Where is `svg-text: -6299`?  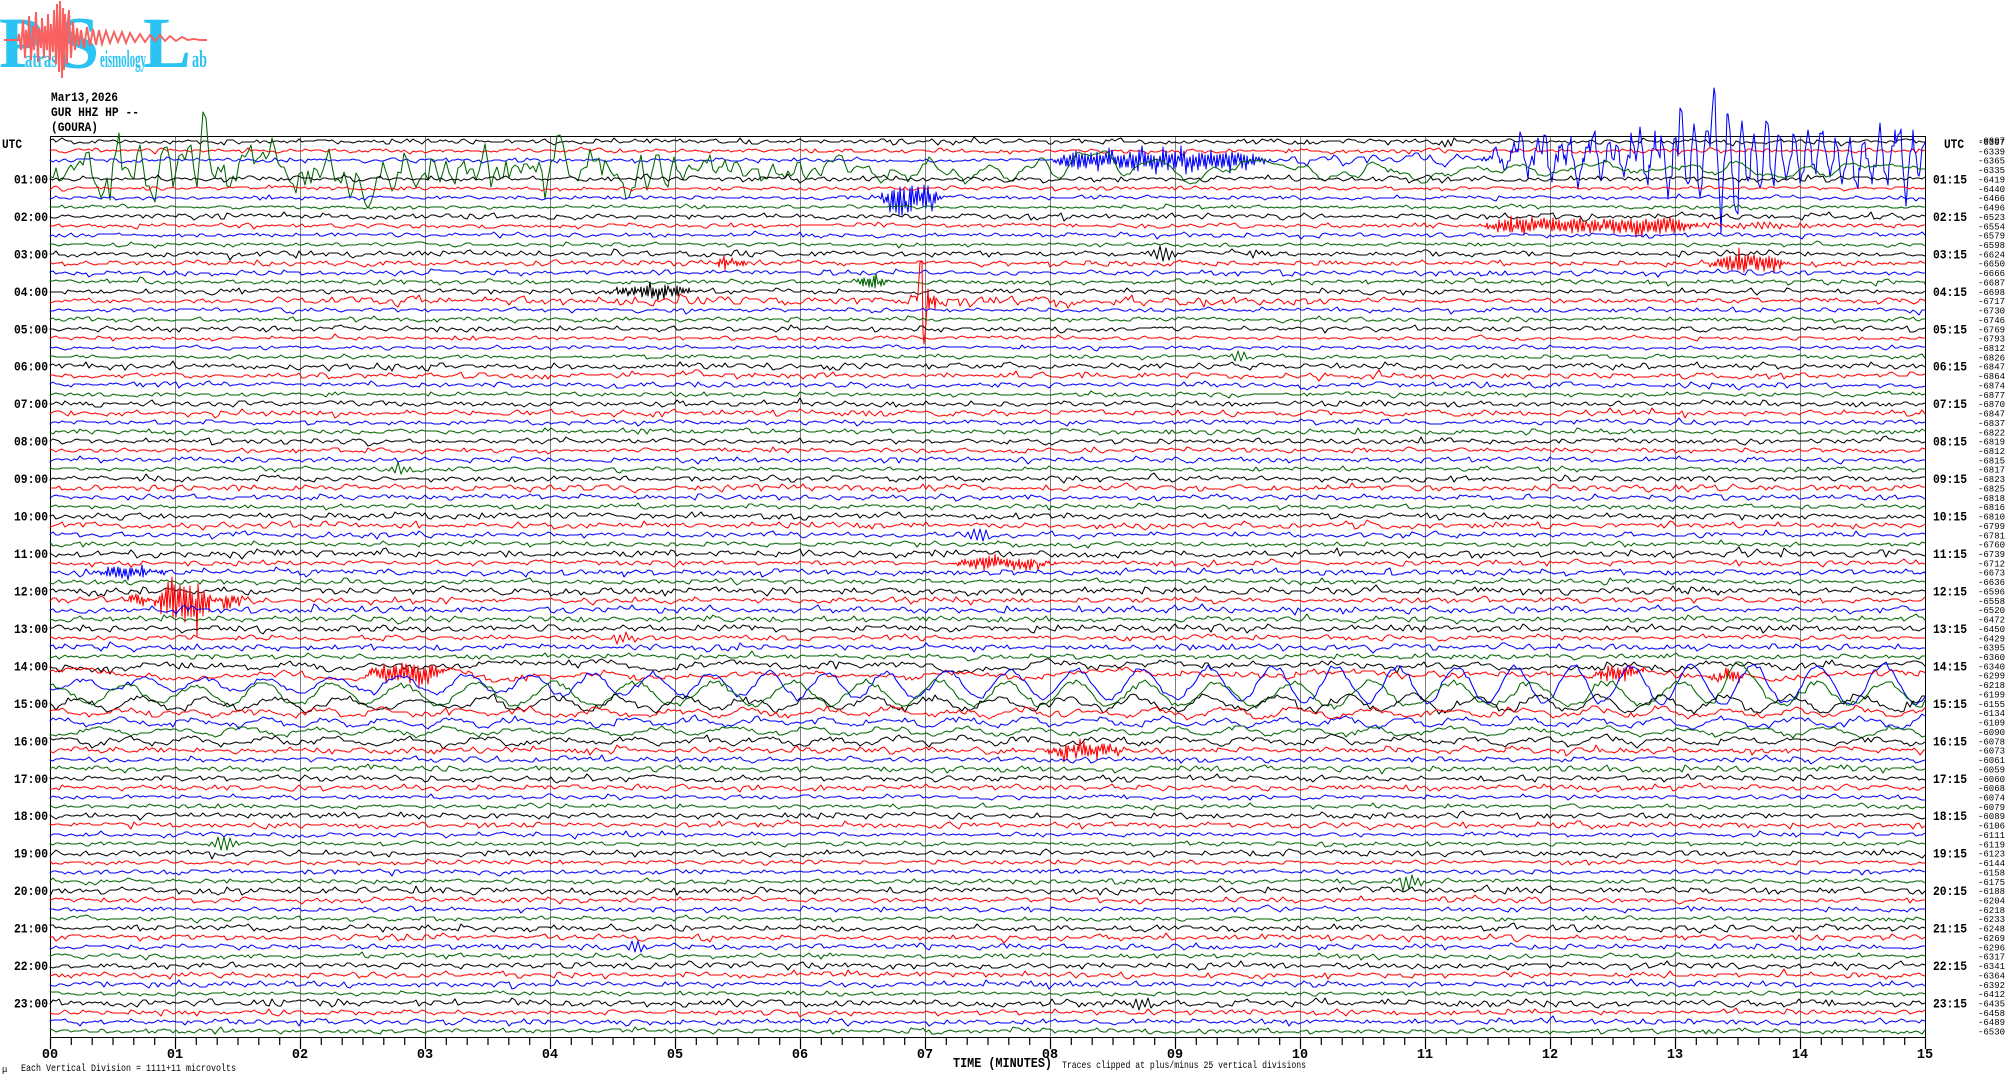
svg-text: -6299 is located at coordinates (1991, 676).